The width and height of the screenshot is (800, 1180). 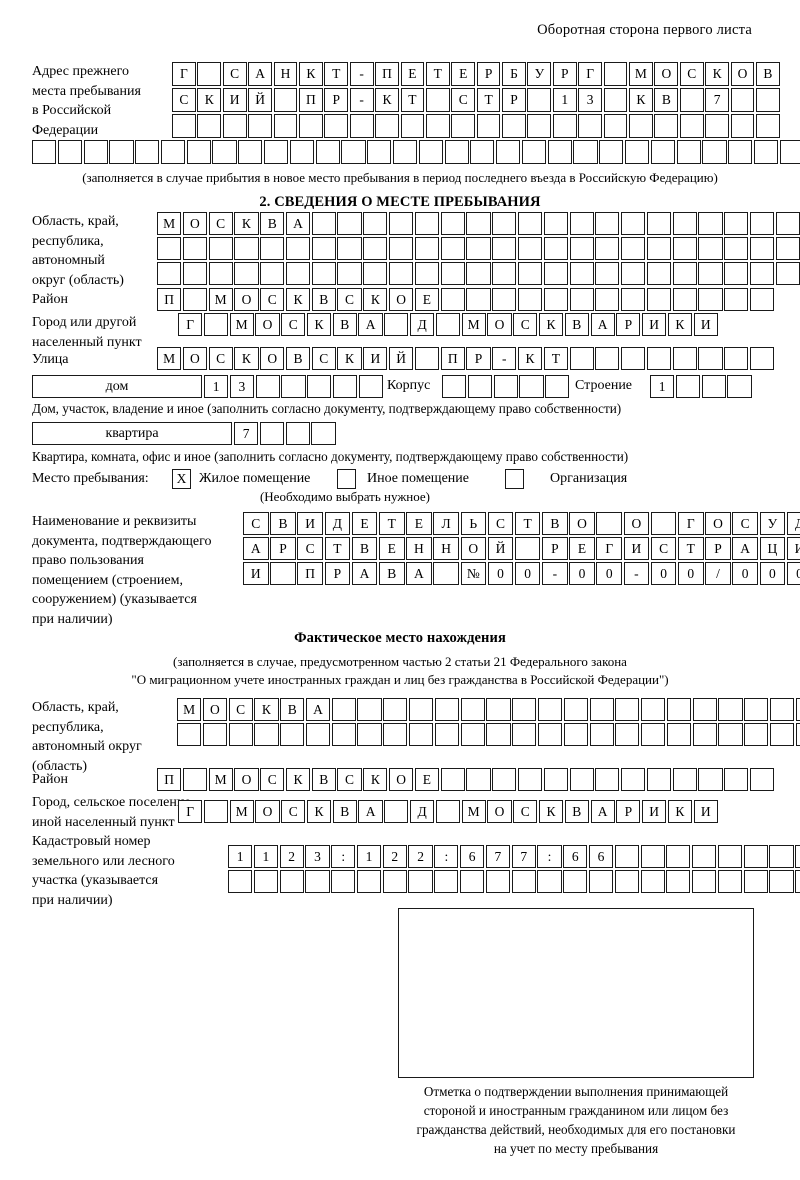 I want to click on form-cell: А, so click(x=370, y=811).